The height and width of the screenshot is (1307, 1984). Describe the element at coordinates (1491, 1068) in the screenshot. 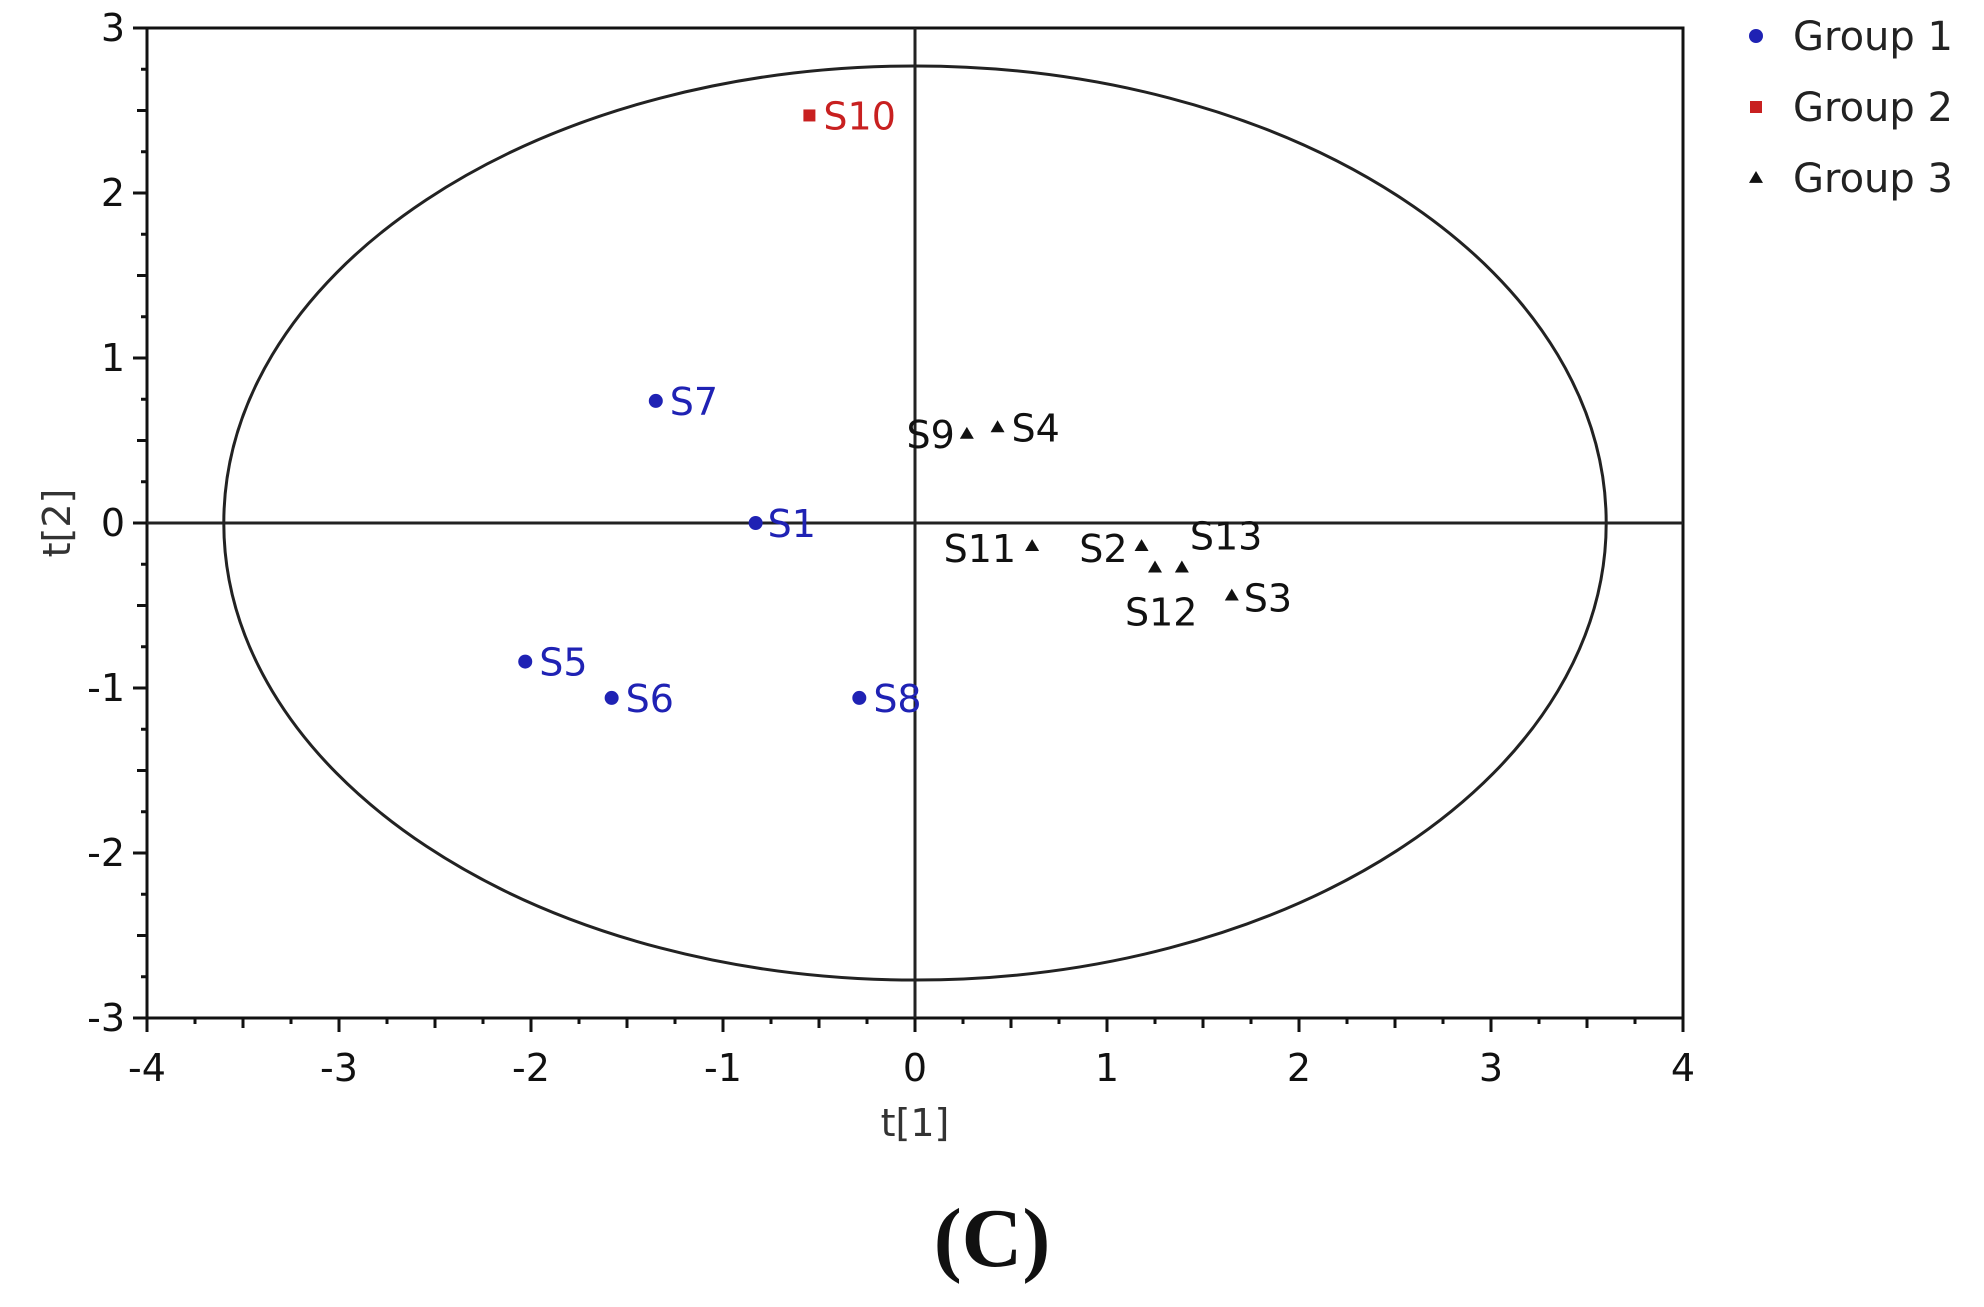

I see `x-tick-label: 3` at that location.